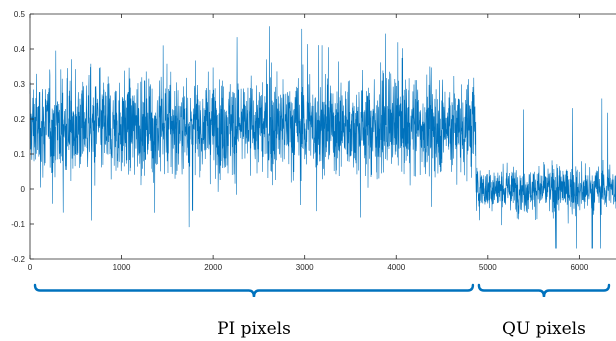  Describe the element at coordinates (18, 259) in the screenshot. I see `y-tick-label: -0.2` at that location.